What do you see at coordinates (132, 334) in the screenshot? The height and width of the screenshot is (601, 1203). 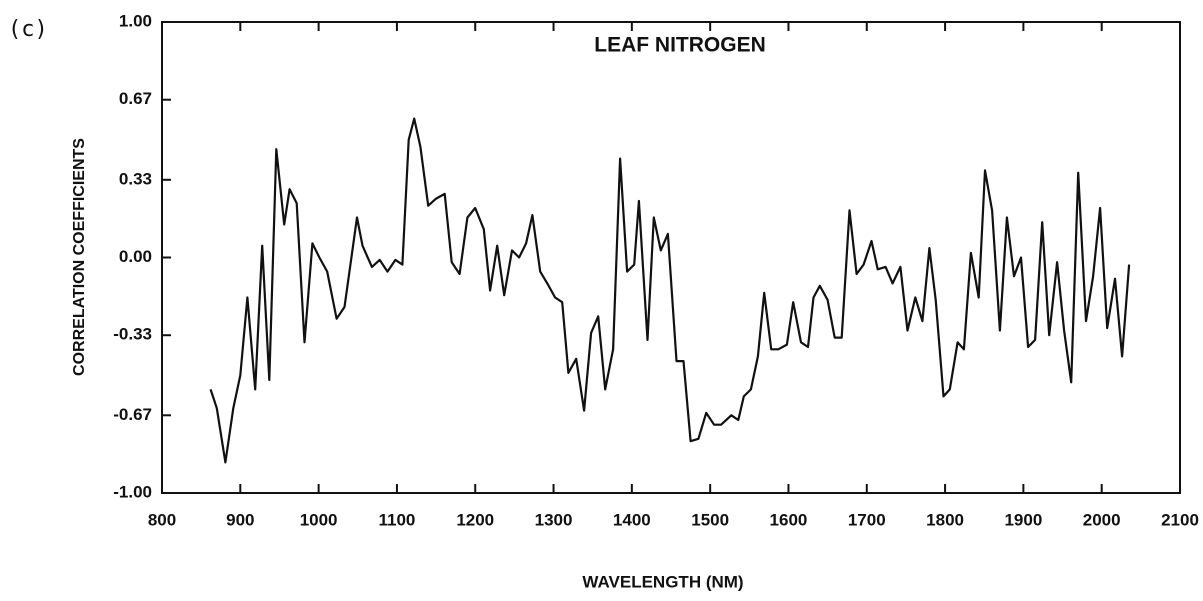 I see `y-tick-label: -0.33` at bounding box center [132, 334].